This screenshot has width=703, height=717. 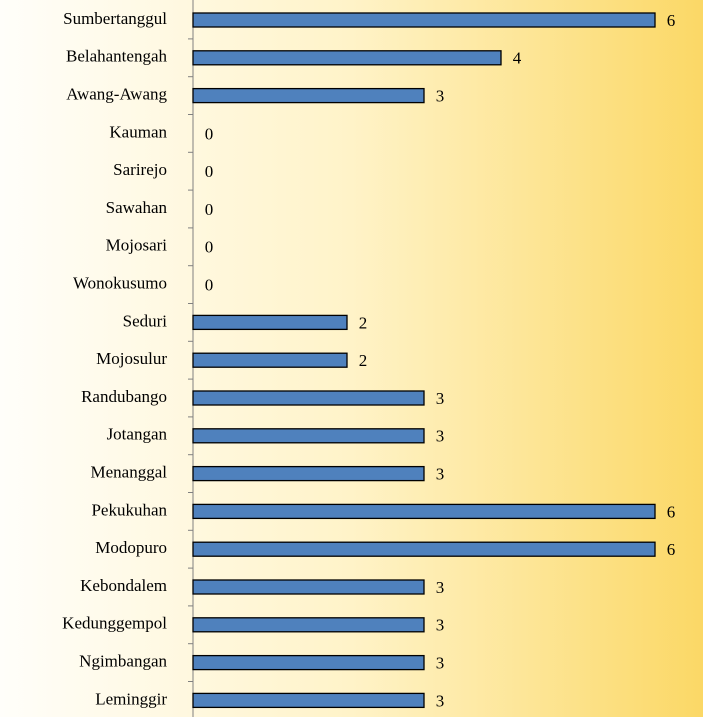 What do you see at coordinates (123, 585) in the screenshot?
I see `y-tick-label: Kebondalem` at bounding box center [123, 585].